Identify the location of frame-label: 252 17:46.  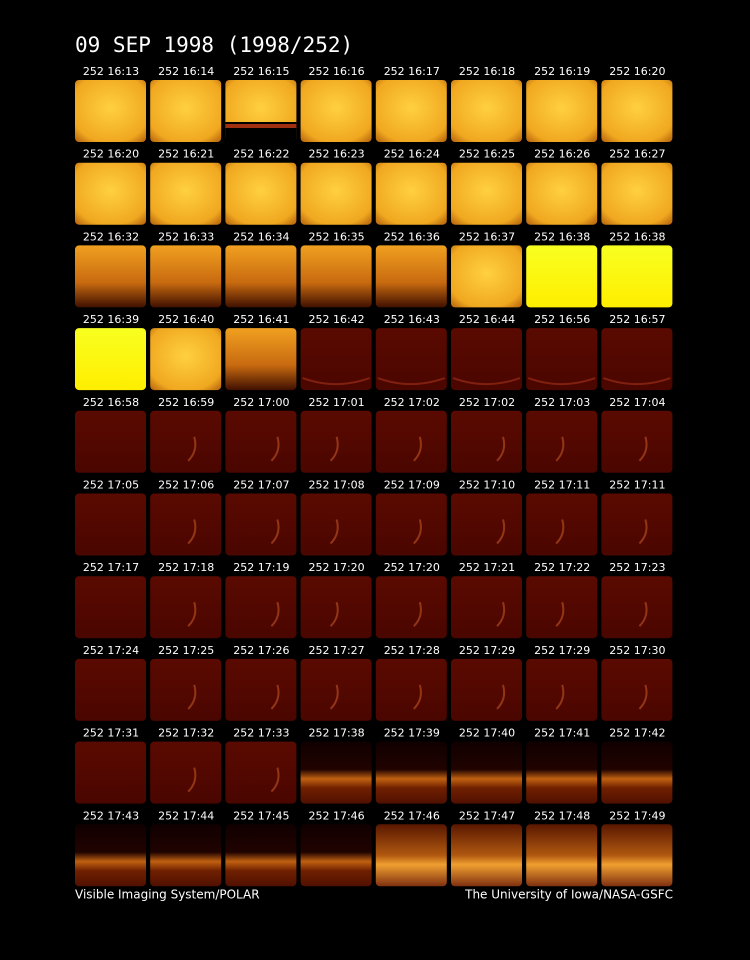
(336, 815).